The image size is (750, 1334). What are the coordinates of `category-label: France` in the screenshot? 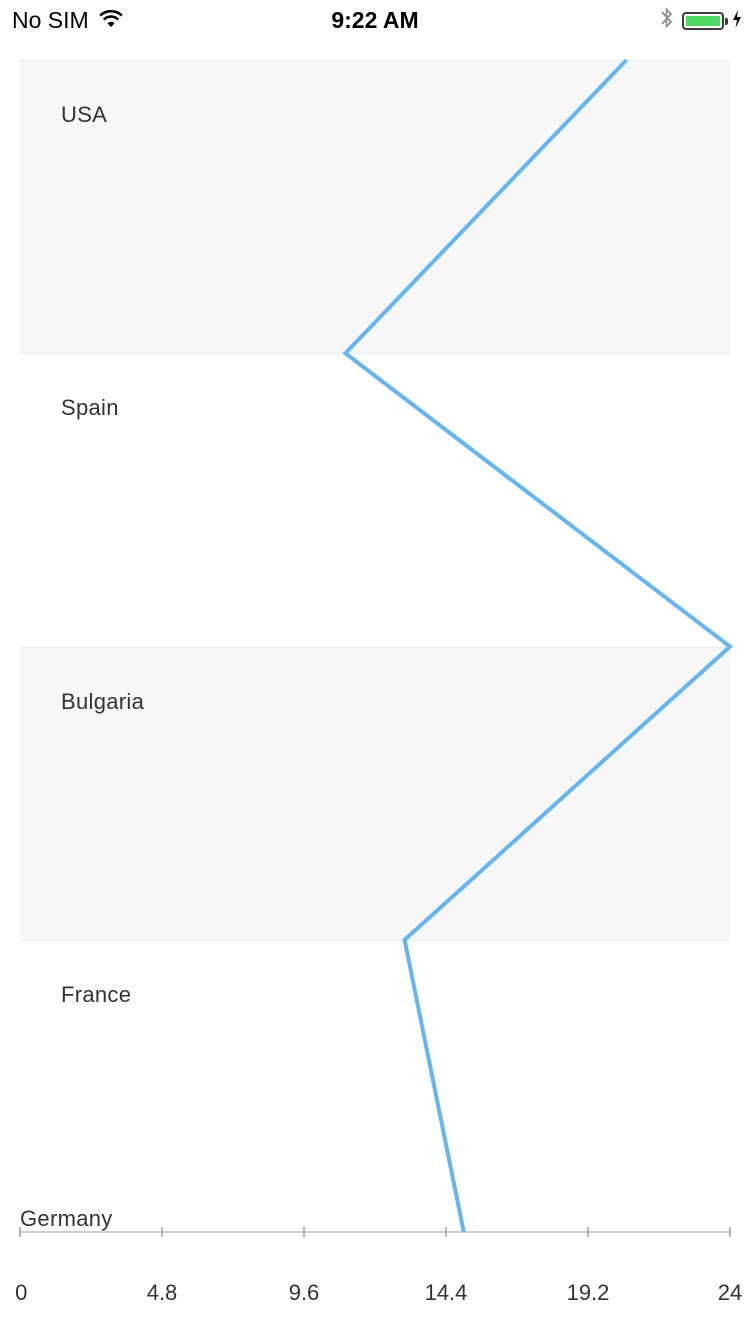 It's located at (96, 994).